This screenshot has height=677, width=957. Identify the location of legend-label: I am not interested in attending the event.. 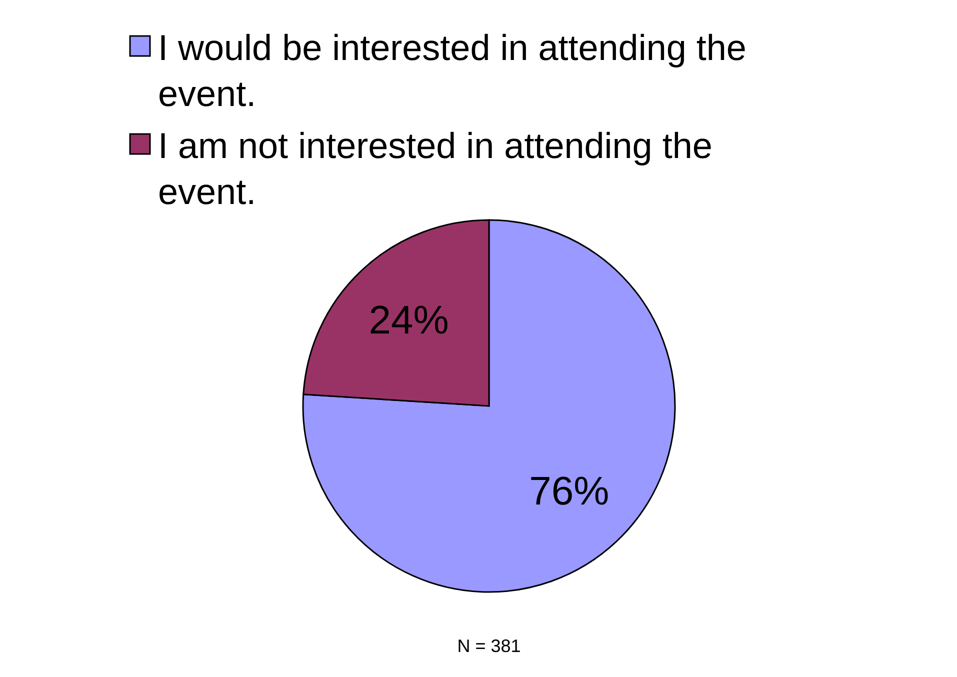
(435, 168).